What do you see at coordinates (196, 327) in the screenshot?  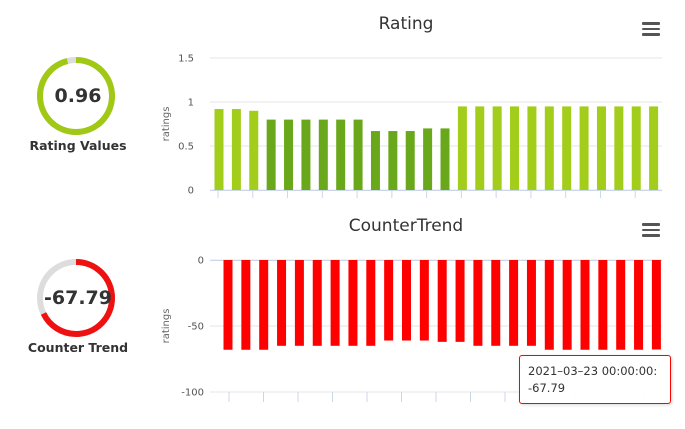 I see `y-tick-label: -50` at bounding box center [196, 327].